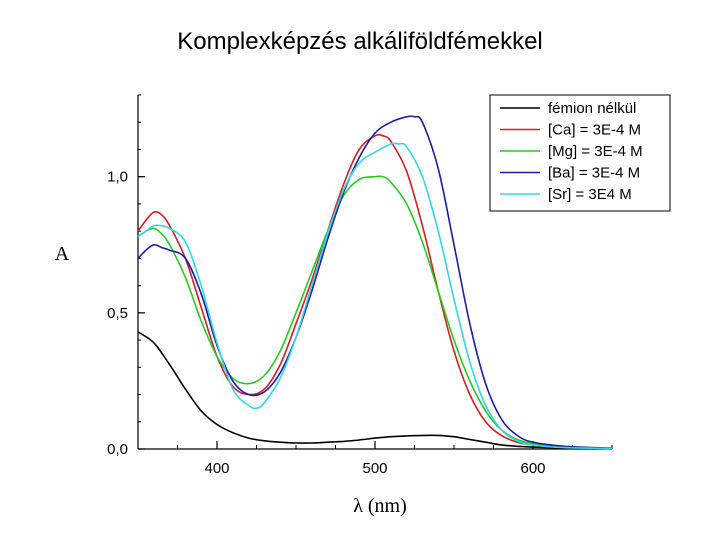 This screenshot has height=540, width=720. I want to click on x-axis-label: λ (nm), so click(380, 506).